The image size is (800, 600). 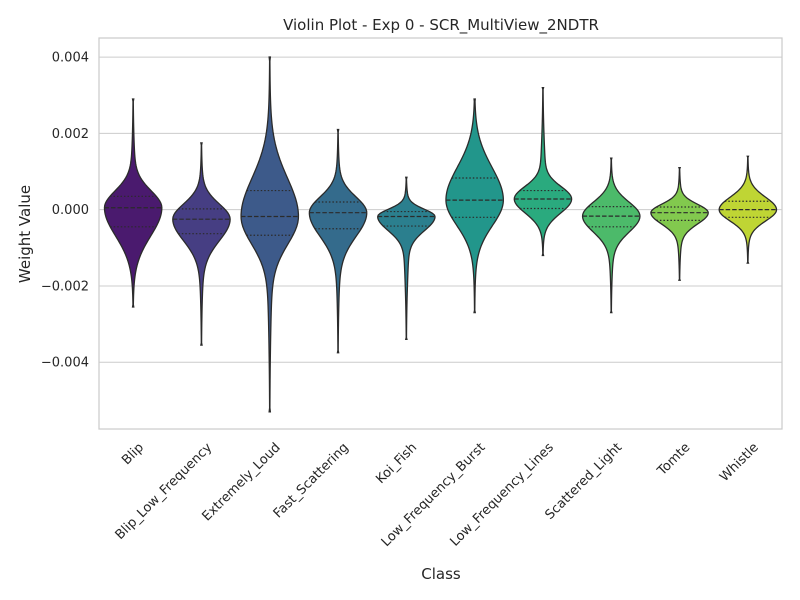 I want to click on y-tick-label: −0.002, so click(x=65, y=286).